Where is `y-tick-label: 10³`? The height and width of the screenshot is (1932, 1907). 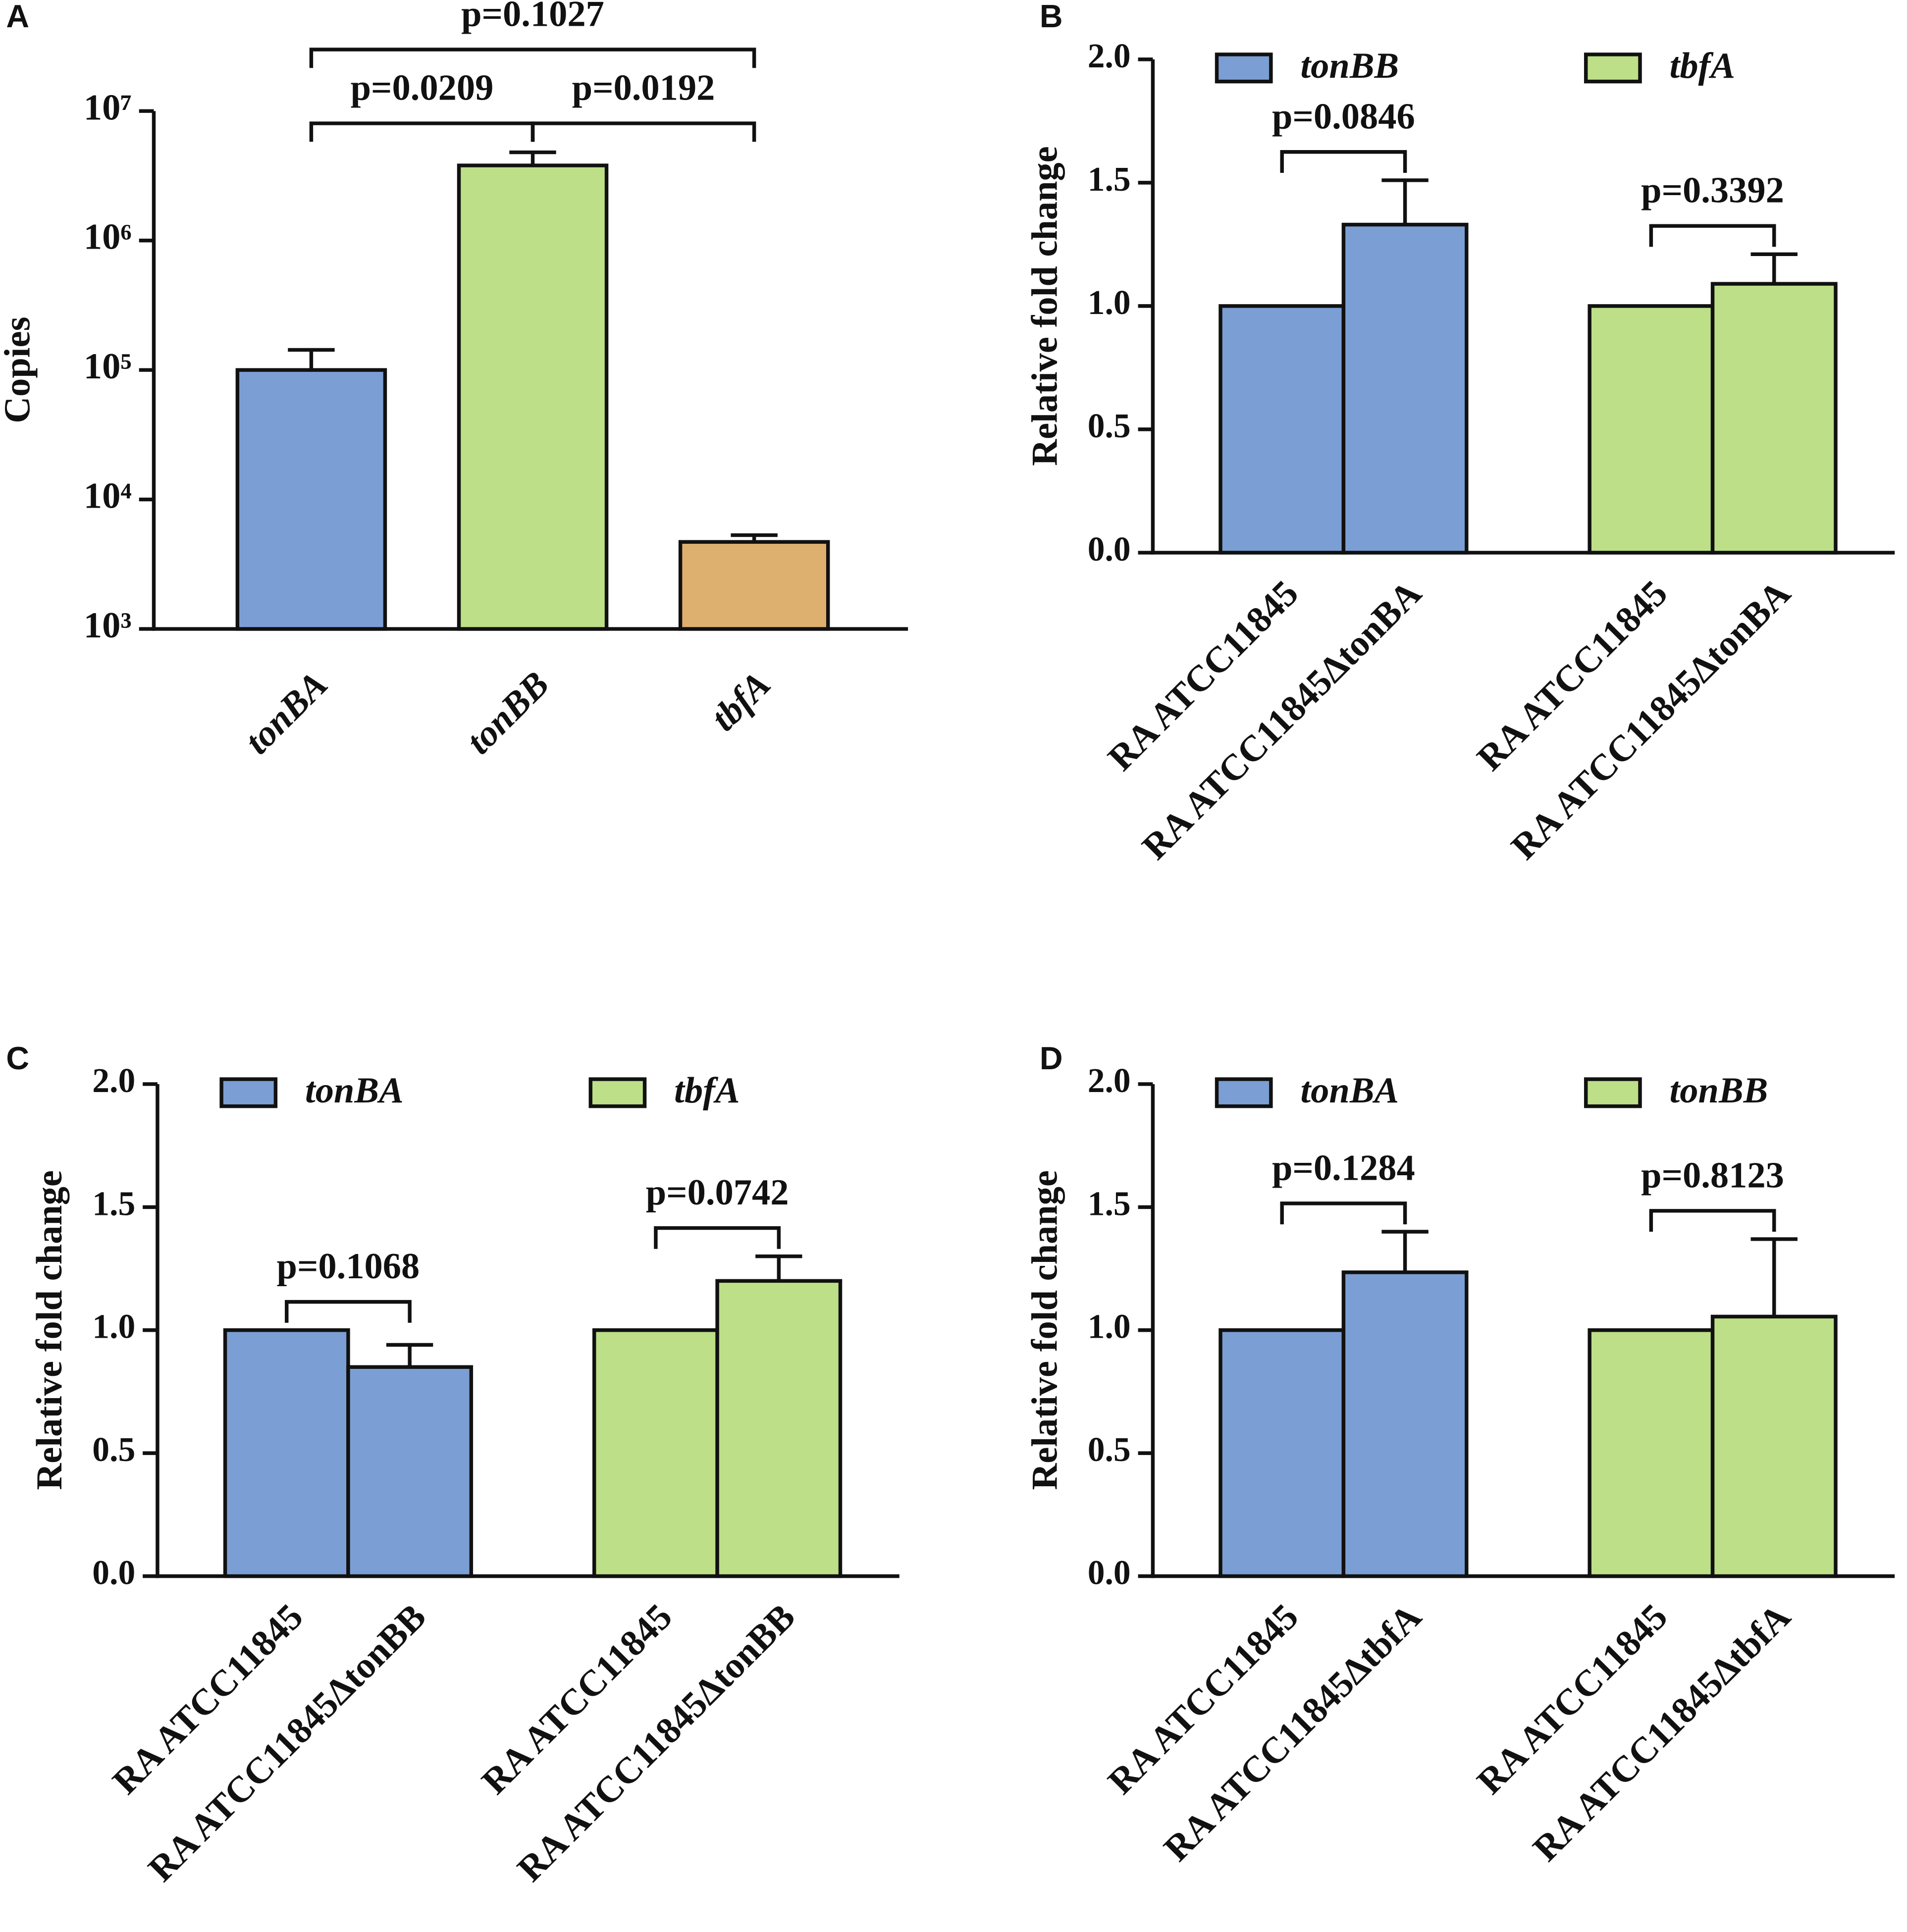 y-tick-label: 10³ is located at coordinates (108, 625).